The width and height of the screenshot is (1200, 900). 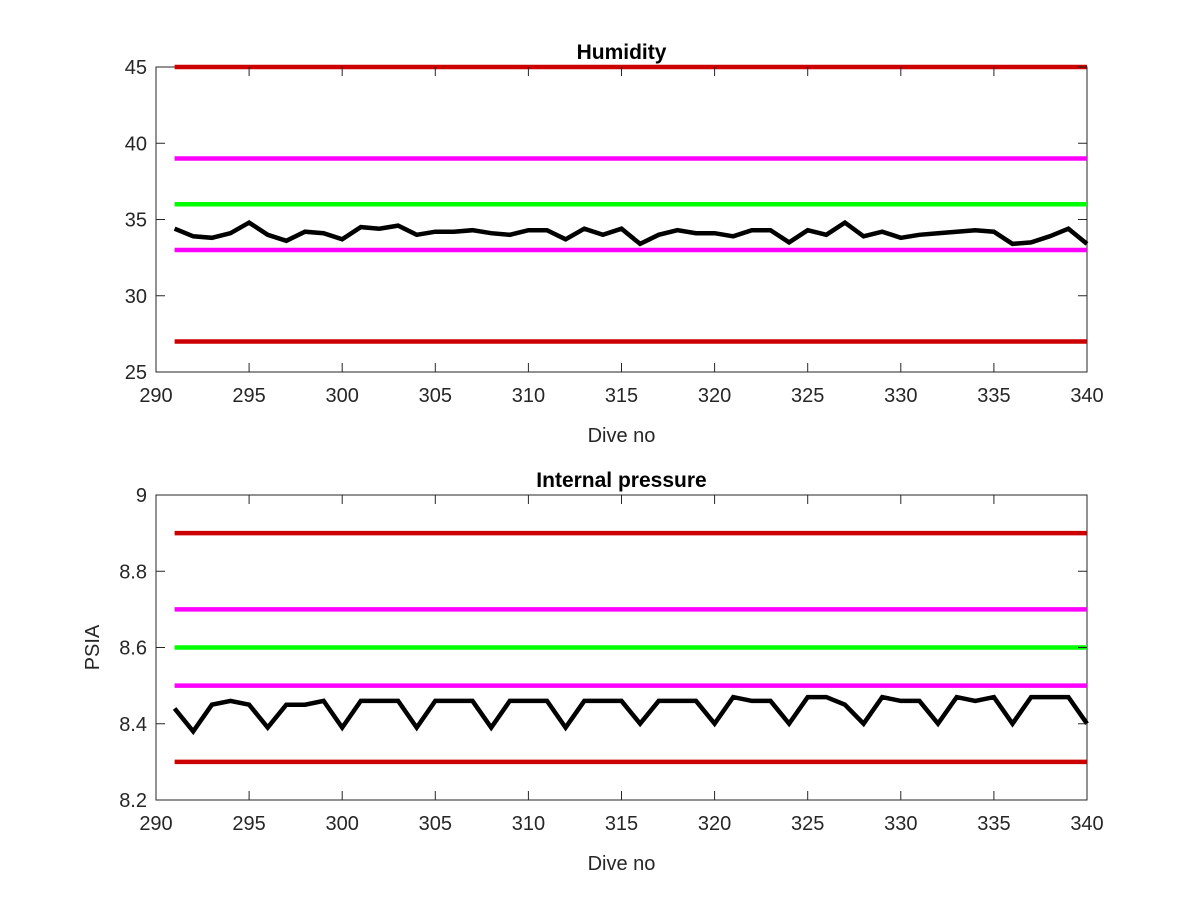 I want to click on y-tick-label: 9, so click(x=141, y=496).